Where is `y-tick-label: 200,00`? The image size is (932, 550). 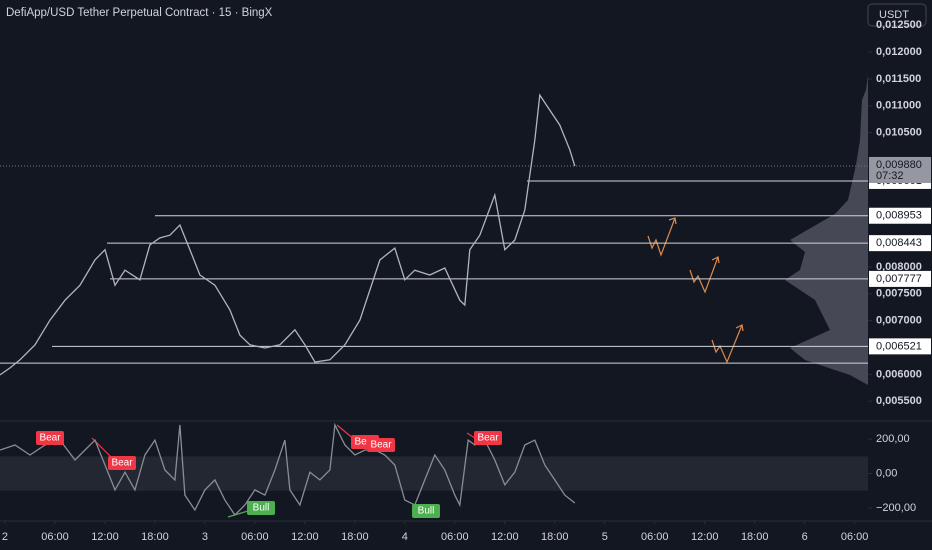
y-tick-label: 200,00 is located at coordinates (893, 439).